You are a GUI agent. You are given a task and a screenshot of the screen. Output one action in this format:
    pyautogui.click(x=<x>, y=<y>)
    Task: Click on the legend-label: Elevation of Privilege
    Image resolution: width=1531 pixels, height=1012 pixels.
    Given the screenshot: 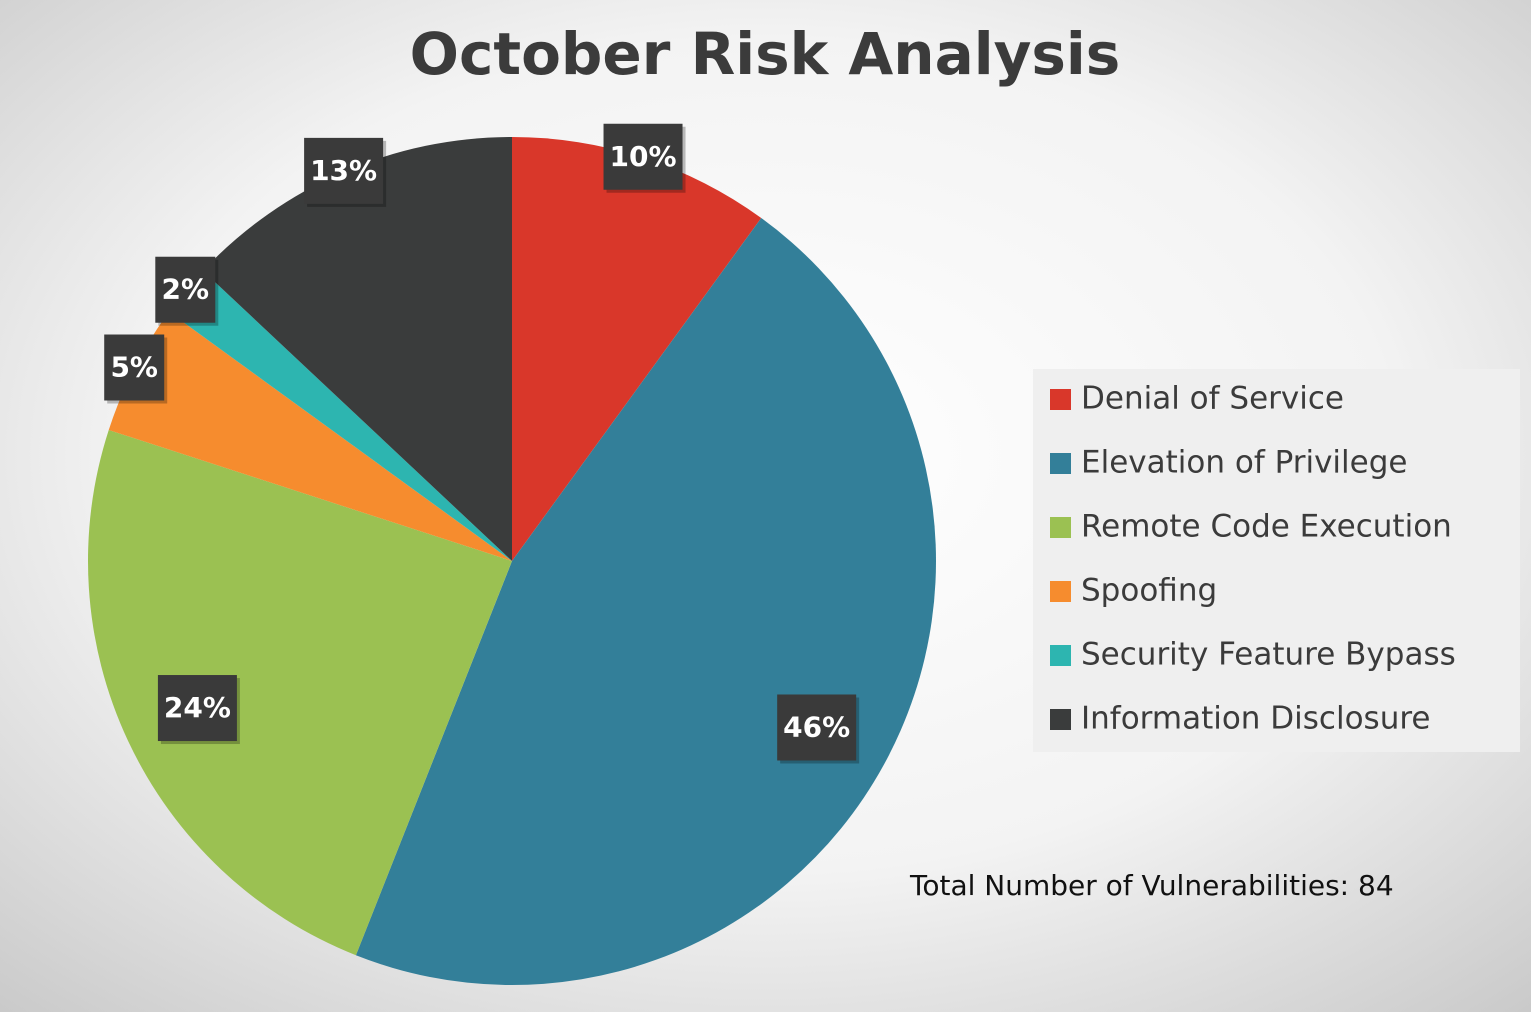 What is the action you would take?
    pyautogui.click(x=1244, y=463)
    